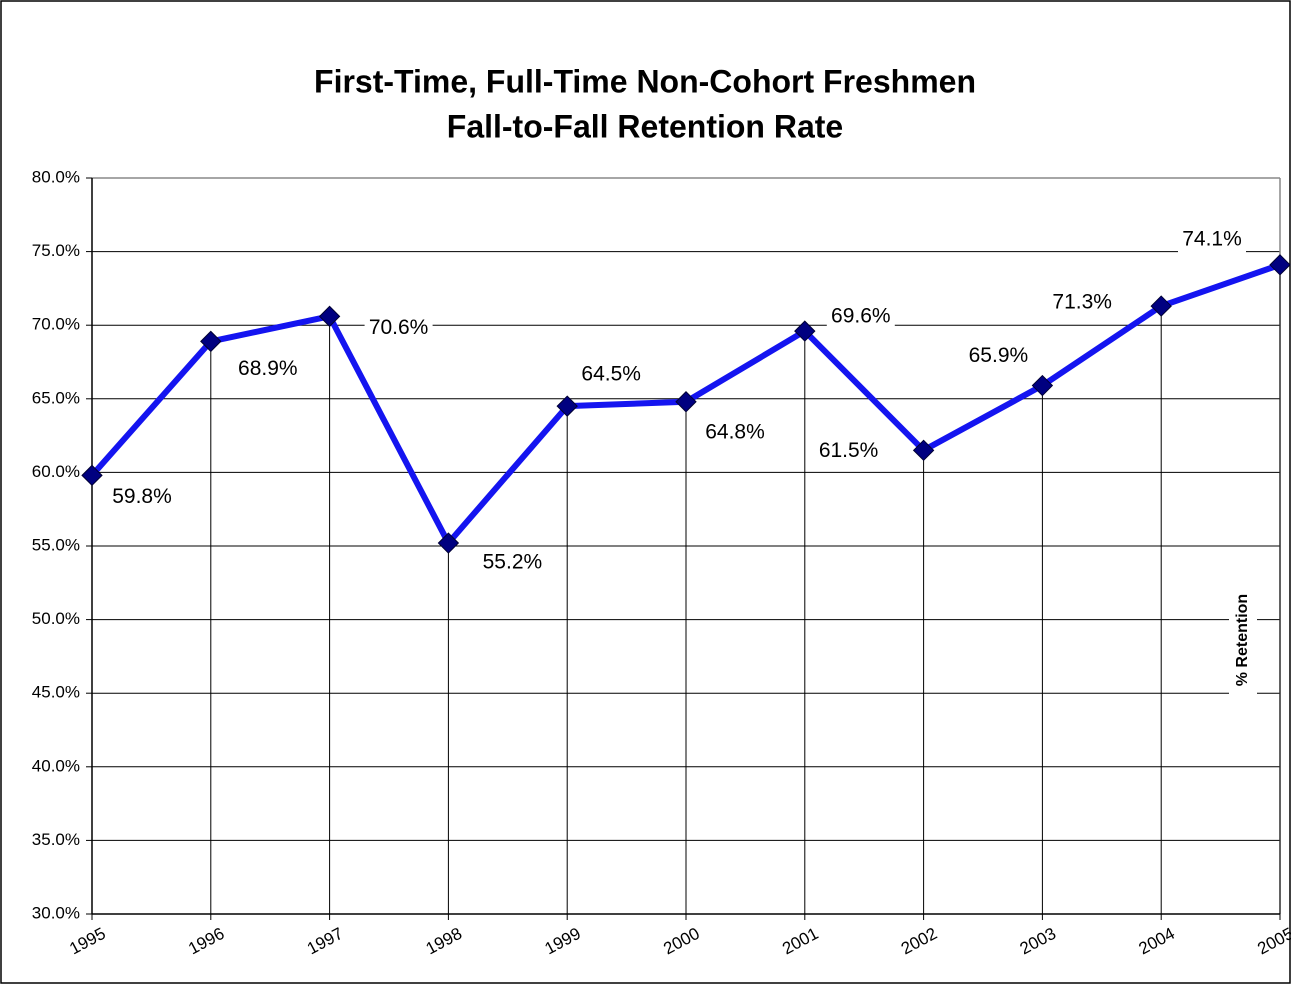 The image size is (1291, 984). Describe the element at coordinates (56, 250) in the screenshot. I see `y-tick-label: 75.0%` at that location.